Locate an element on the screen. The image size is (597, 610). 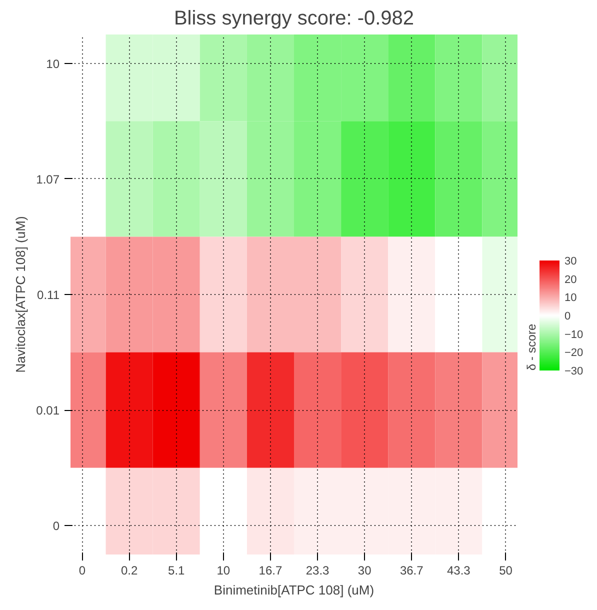
color-bar-title: δ - score is located at coordinates (531, 346).